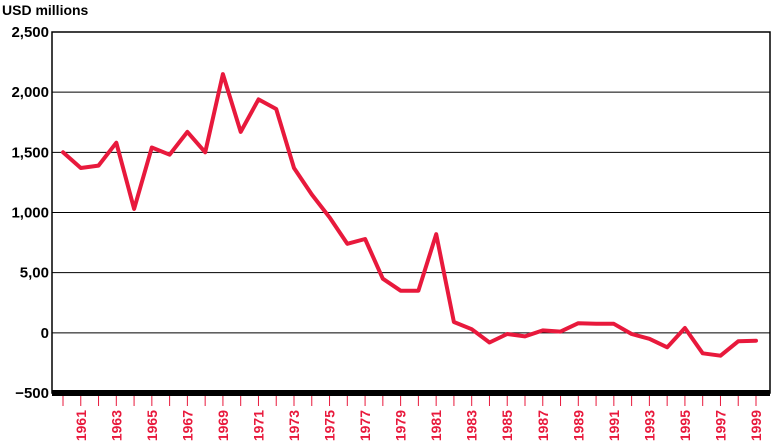 The image size is (773, 448). I want to click on x-tick-label: 1993, so click(649, 425).